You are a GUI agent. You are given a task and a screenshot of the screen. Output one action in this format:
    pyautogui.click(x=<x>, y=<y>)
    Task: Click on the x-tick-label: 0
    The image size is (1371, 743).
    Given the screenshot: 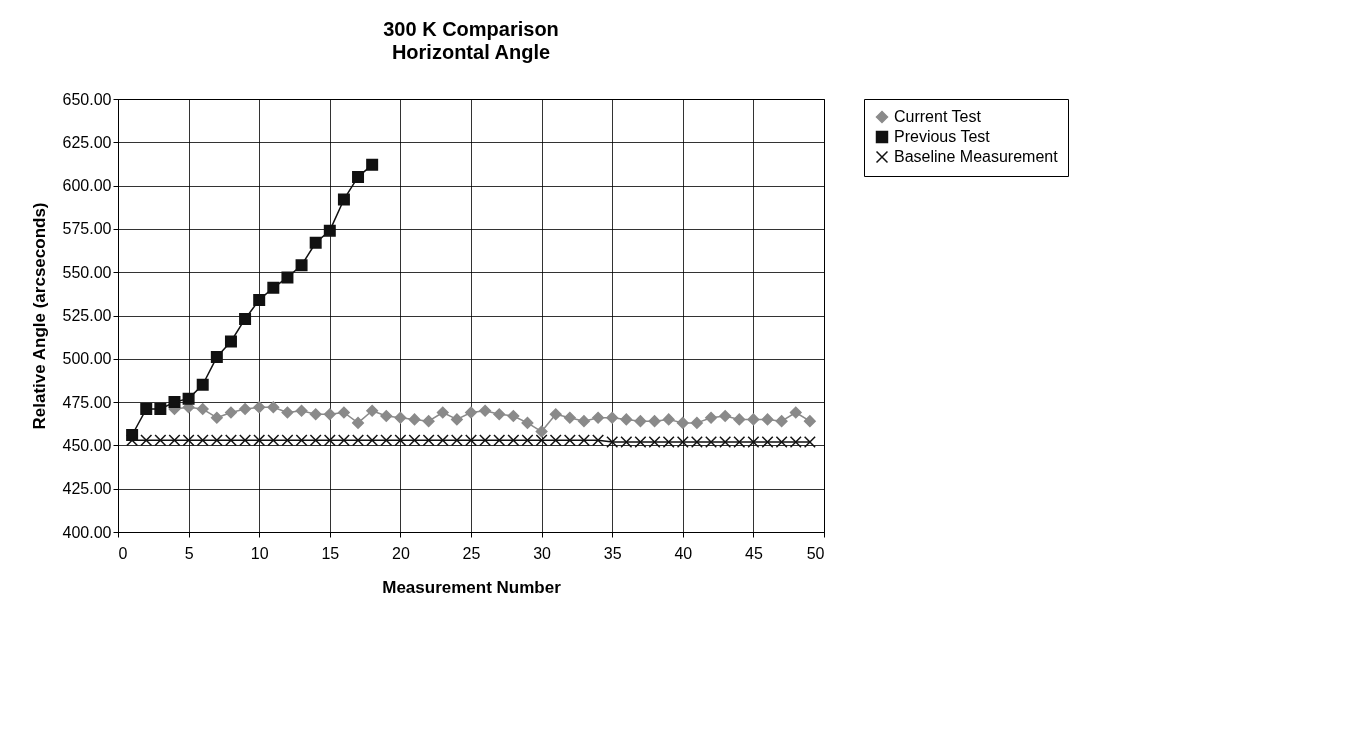 What is the action you would take?
    pyautogui.click(x=123, y=553)
    